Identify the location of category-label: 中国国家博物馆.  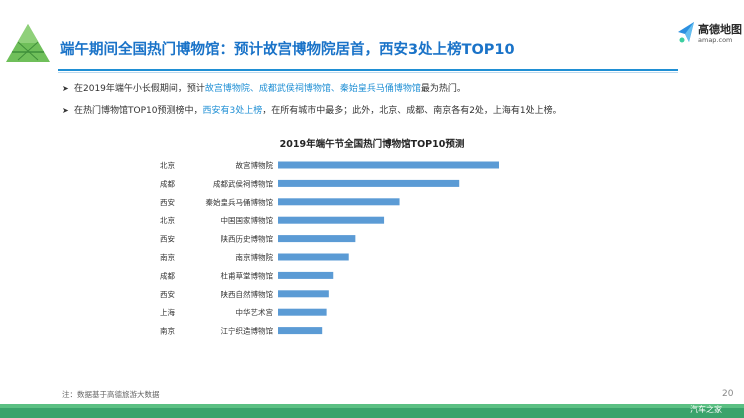
(247, 220).